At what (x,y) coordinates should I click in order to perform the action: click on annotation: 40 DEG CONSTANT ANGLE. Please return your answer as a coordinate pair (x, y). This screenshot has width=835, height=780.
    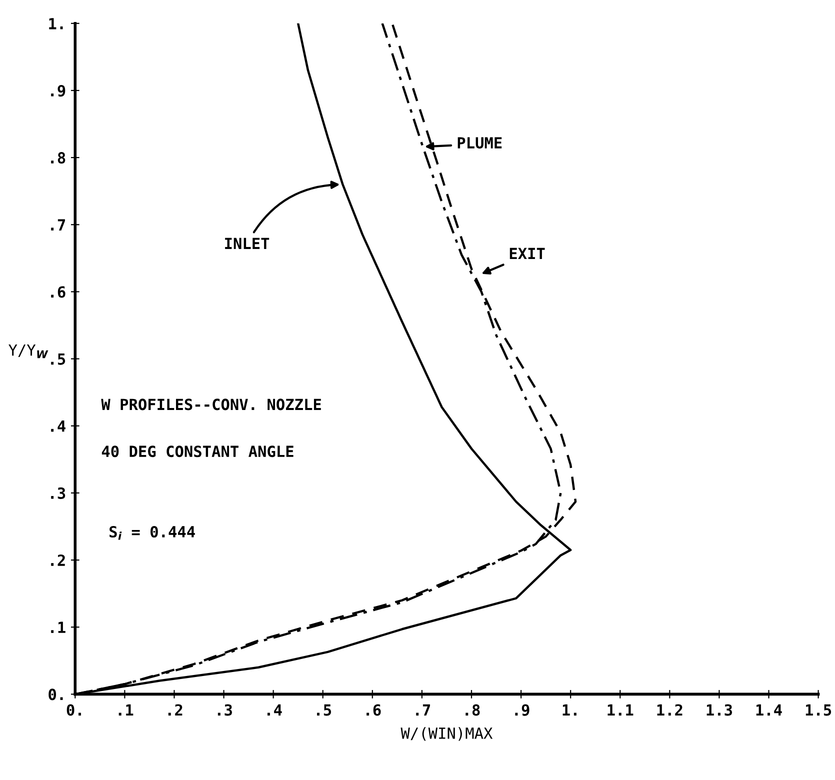
    Looking at the image, I should click on (198, 452).